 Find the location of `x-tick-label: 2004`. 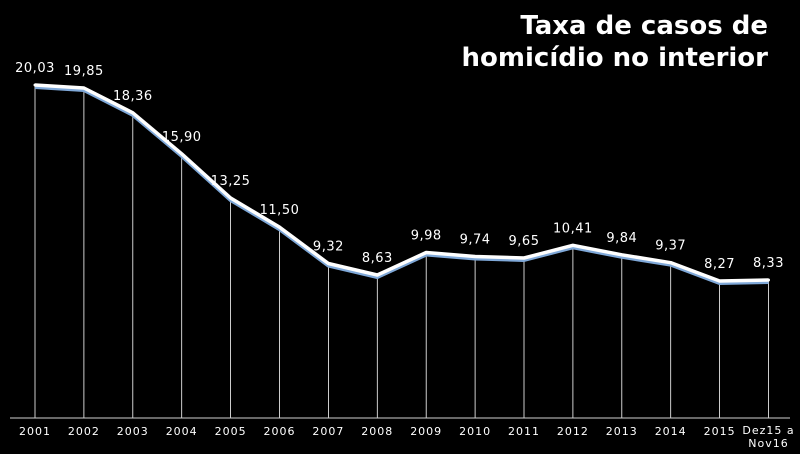

x-tick-label: 2004 is located at coordinates (182, 431).